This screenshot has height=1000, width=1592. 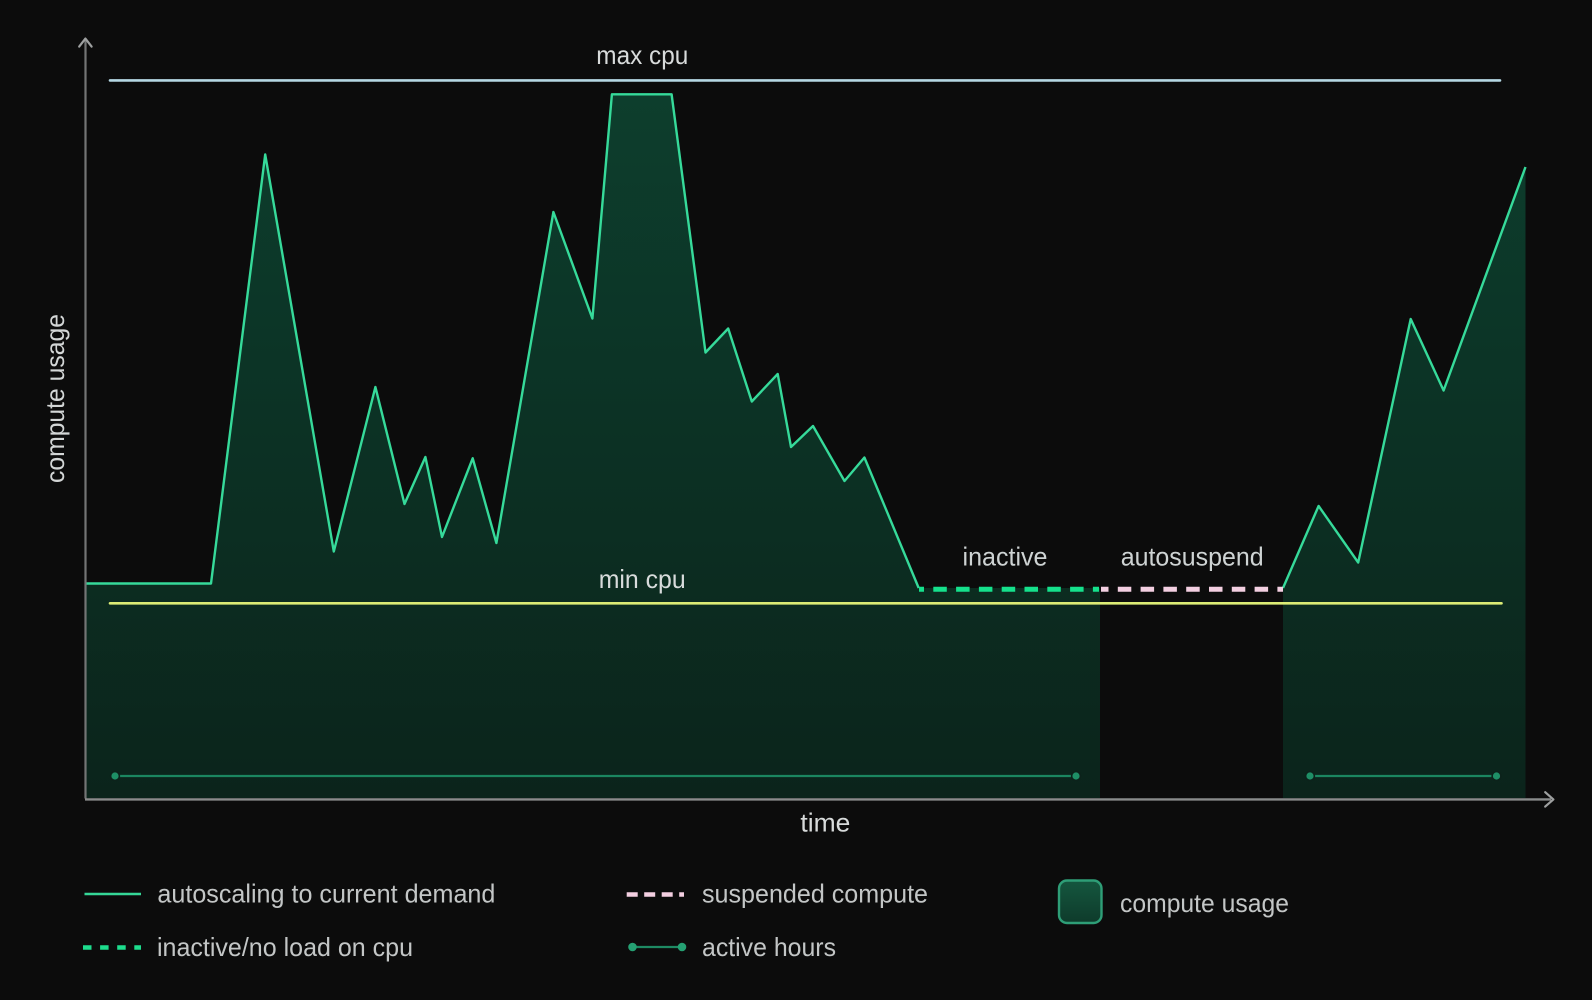 I want to click on svg-text: suspended compute, so click(x=815, y=893).